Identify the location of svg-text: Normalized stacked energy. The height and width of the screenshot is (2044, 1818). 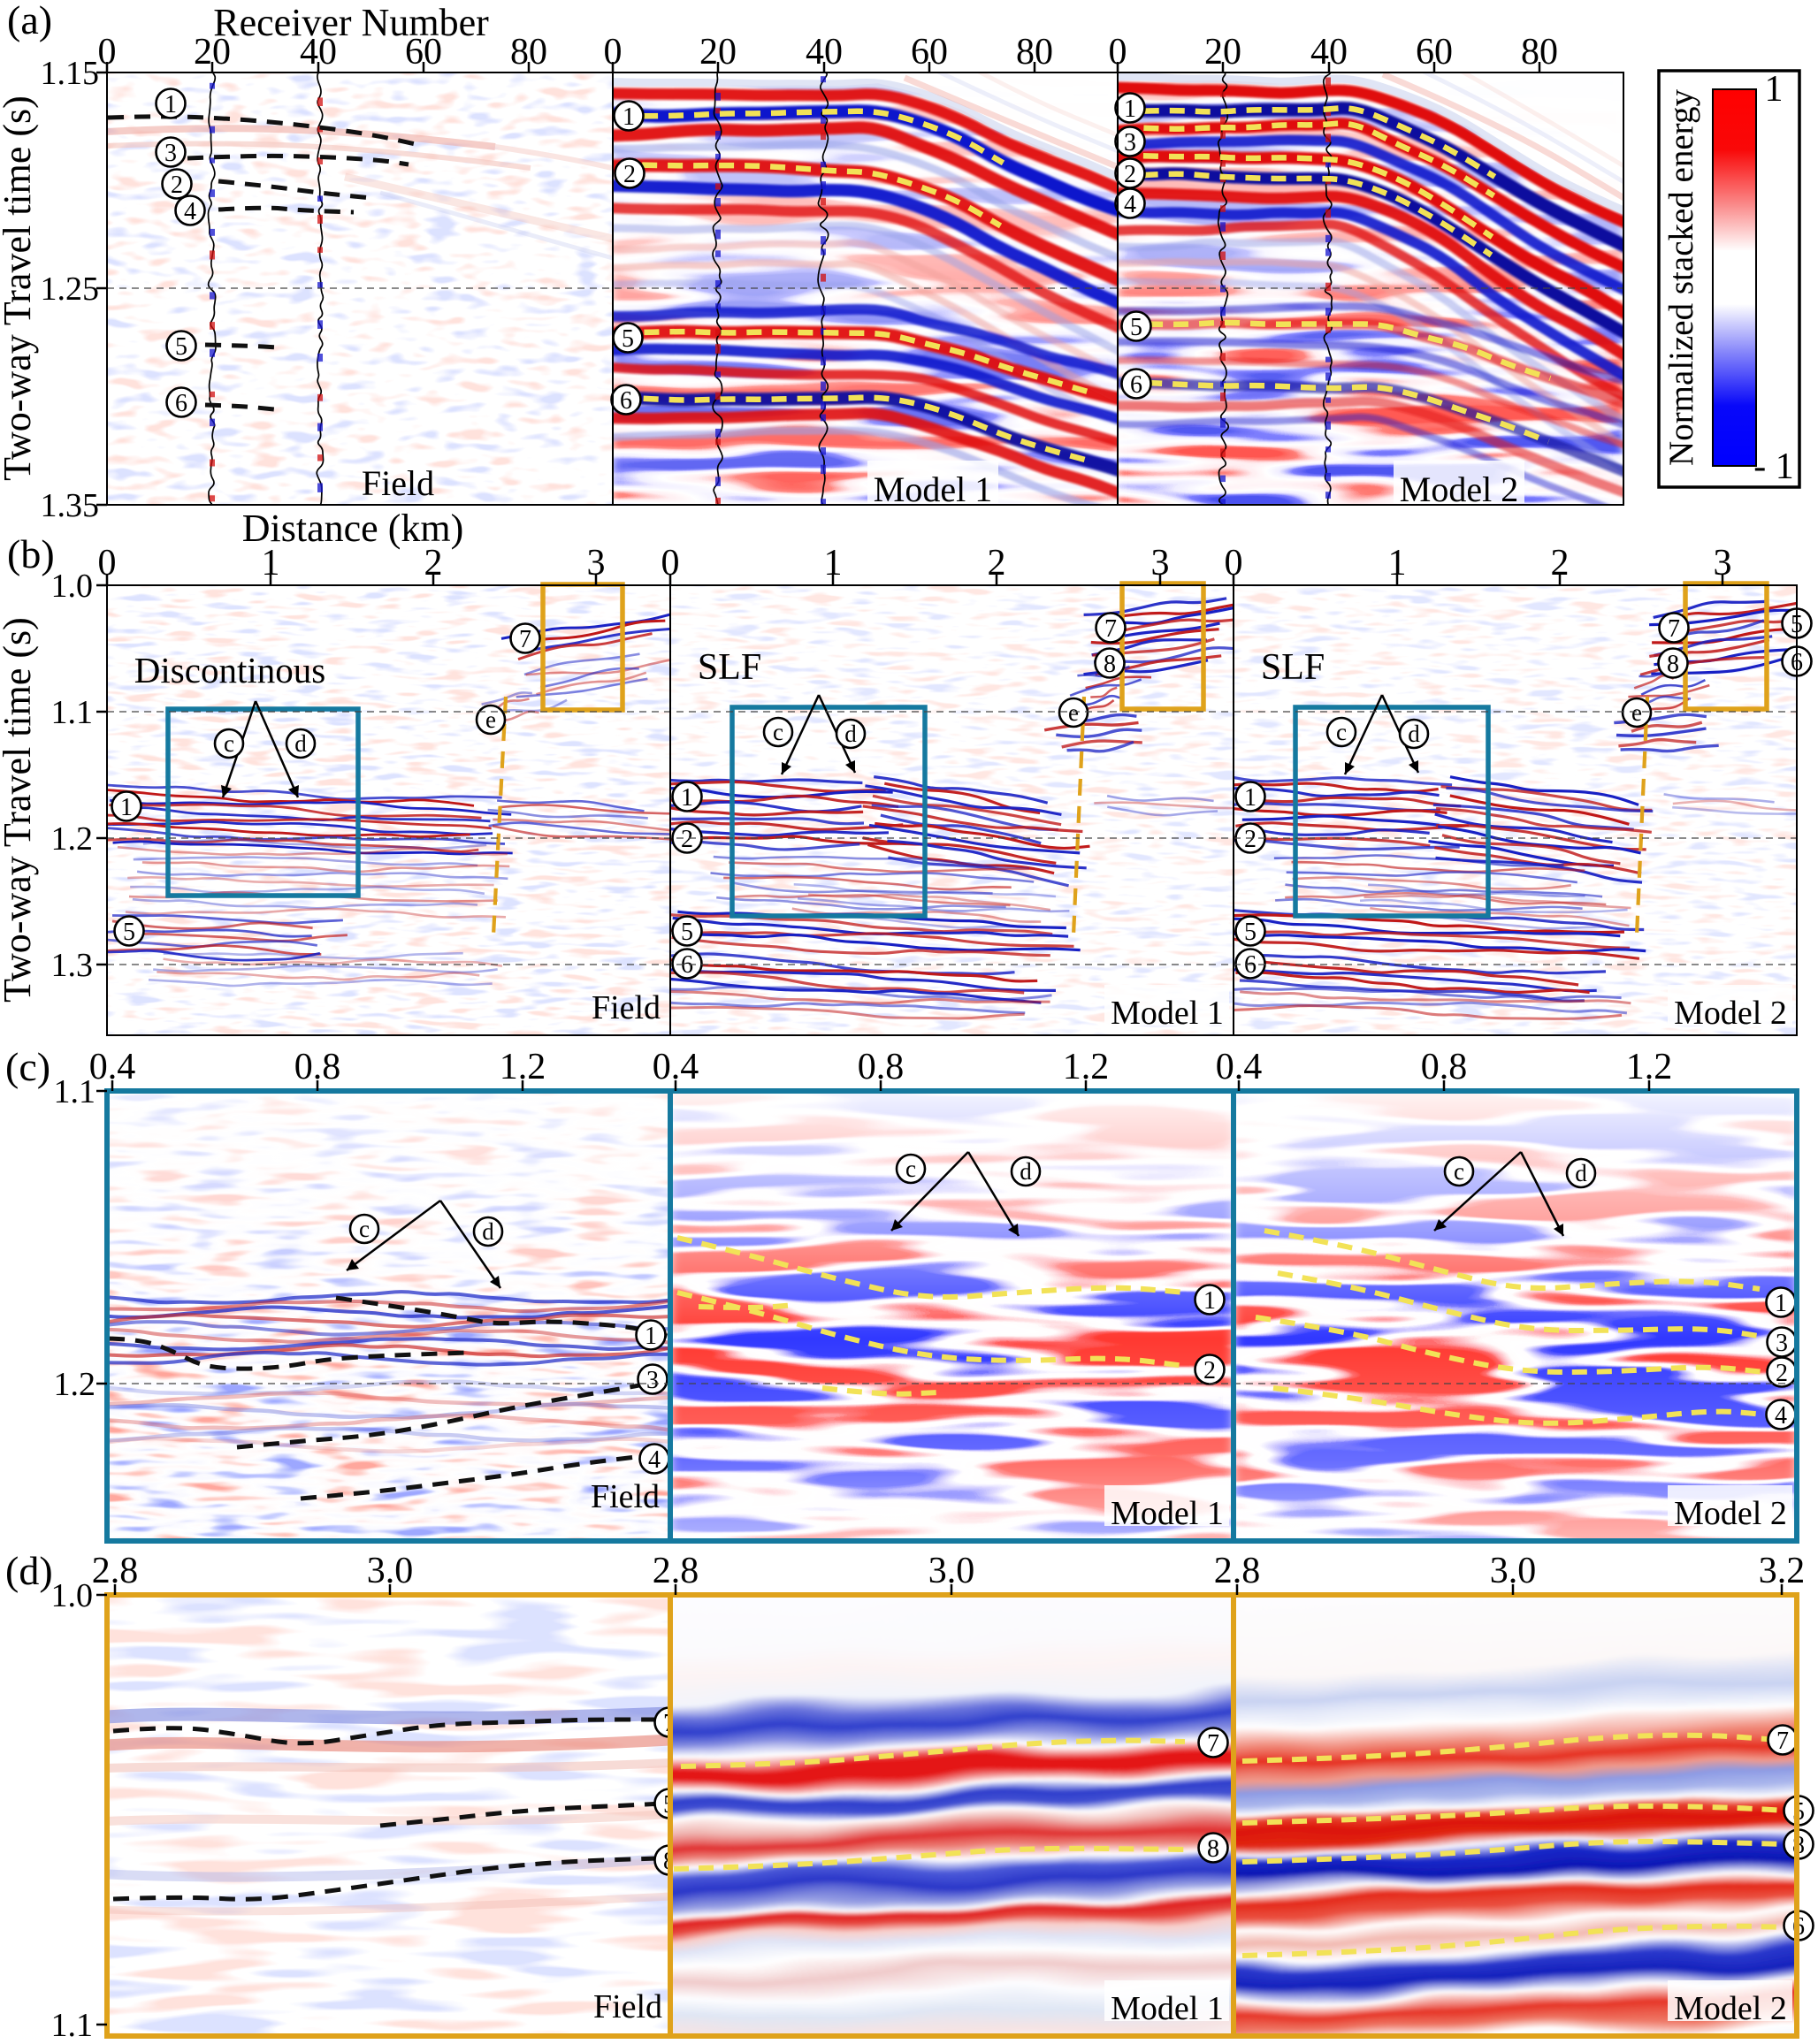
(1681, 277).